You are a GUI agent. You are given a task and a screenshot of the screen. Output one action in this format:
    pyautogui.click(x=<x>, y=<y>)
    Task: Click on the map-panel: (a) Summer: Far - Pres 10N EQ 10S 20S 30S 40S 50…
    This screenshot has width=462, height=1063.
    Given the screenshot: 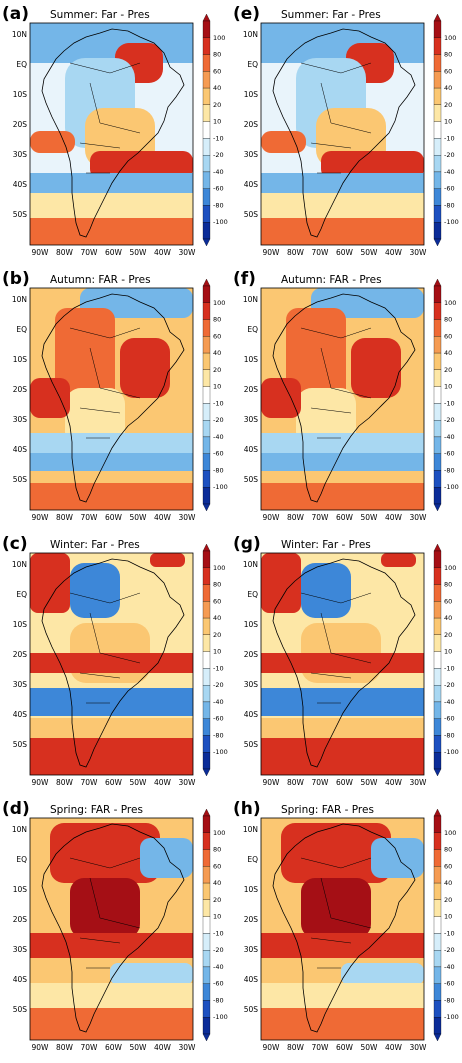 What is the action you would take?
    pyautogui.click(x=115, y=134)
    